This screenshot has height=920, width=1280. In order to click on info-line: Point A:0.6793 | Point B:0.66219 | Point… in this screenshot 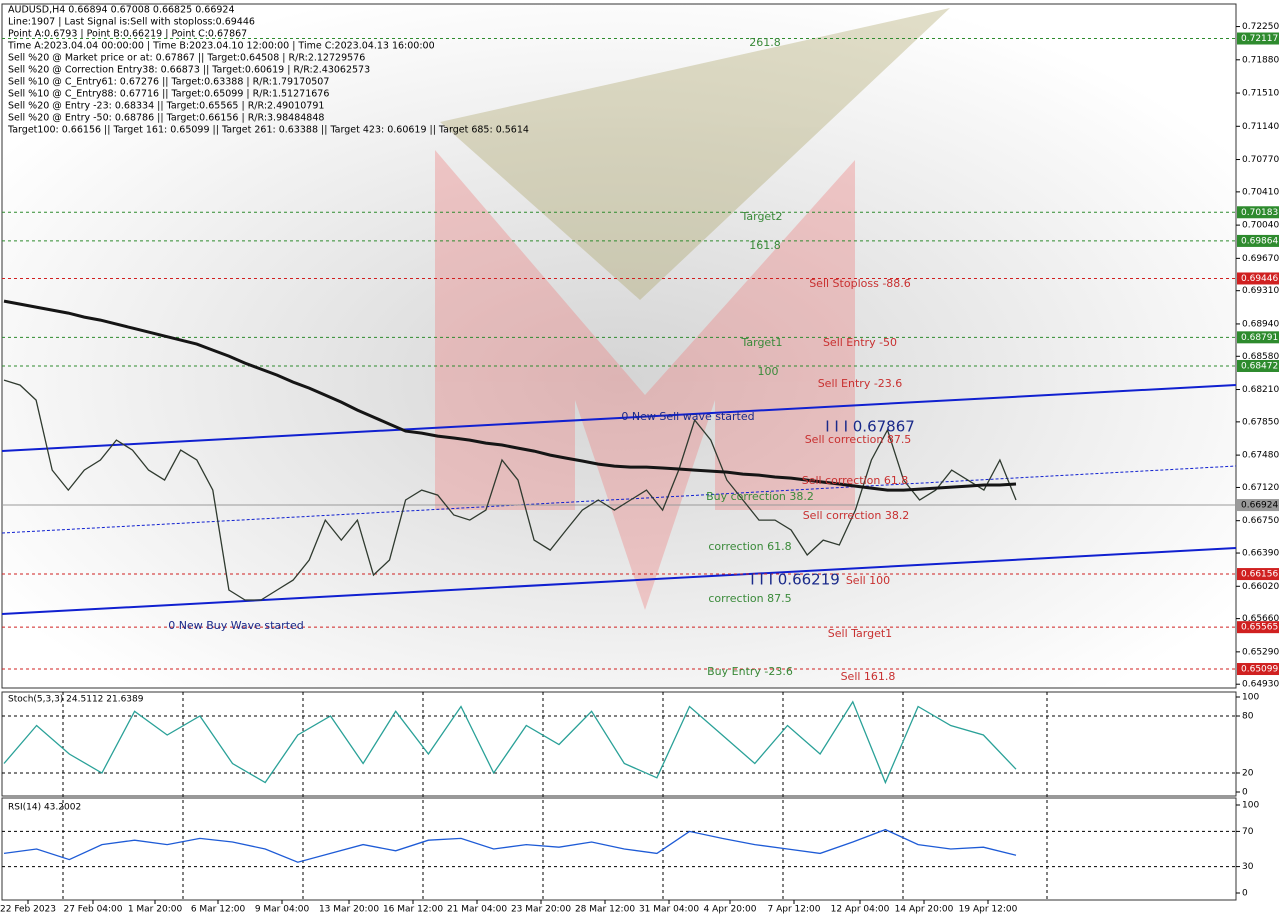, I will do `click(127, 34)`.